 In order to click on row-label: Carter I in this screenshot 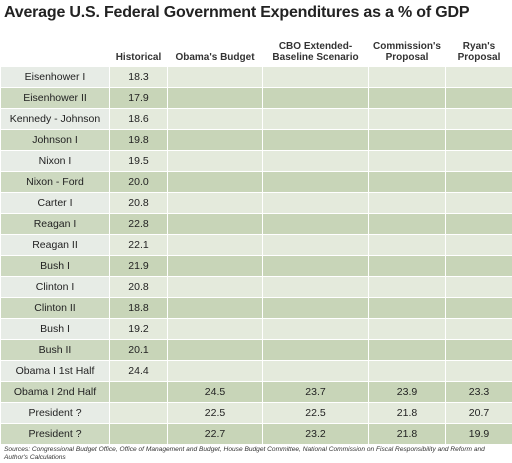, I will do `click(55, 202)`.